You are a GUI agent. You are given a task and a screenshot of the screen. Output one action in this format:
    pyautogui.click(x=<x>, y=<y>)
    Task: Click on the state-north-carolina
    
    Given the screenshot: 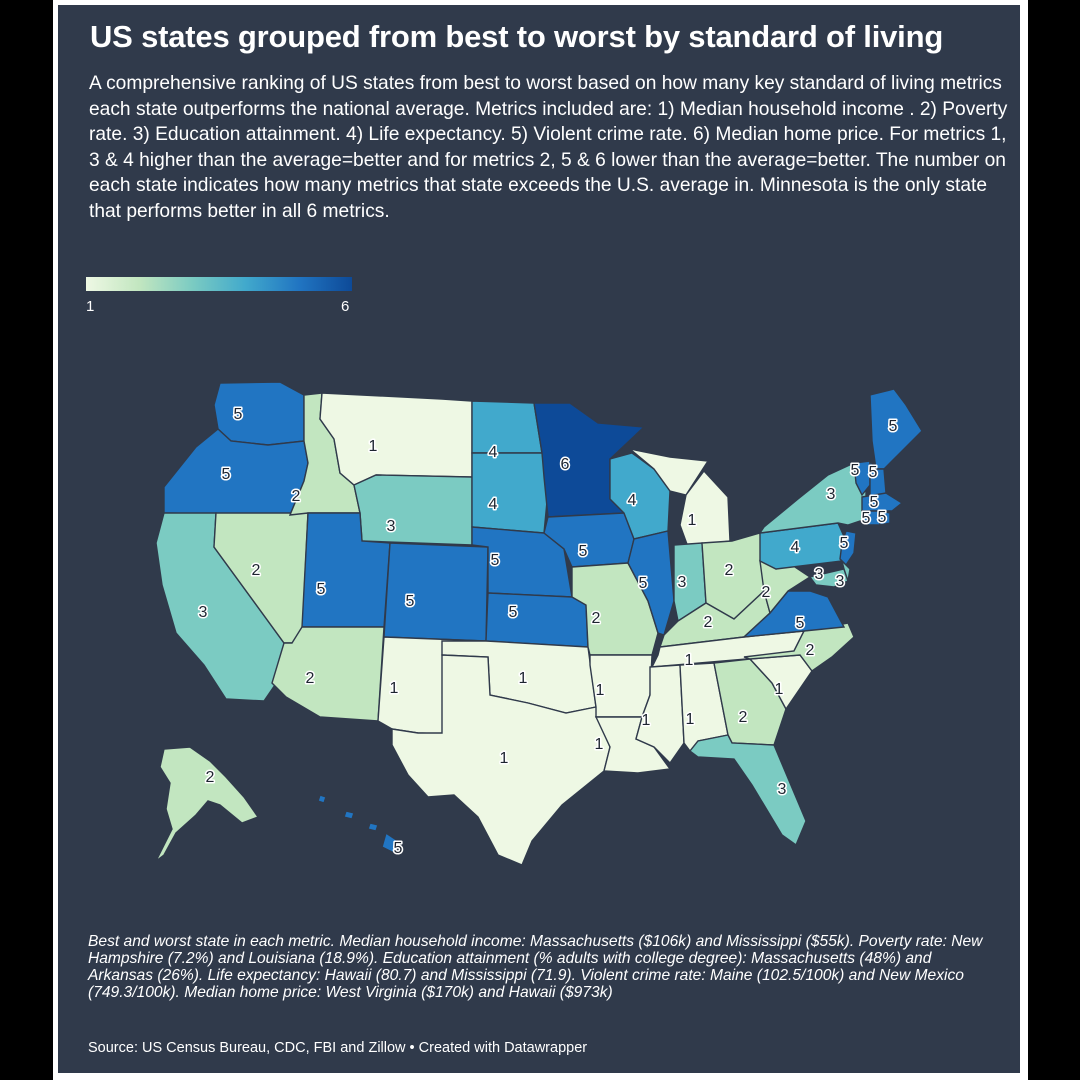 What is the action you would take?
    pyautogui.click(x=799, y=647)
    